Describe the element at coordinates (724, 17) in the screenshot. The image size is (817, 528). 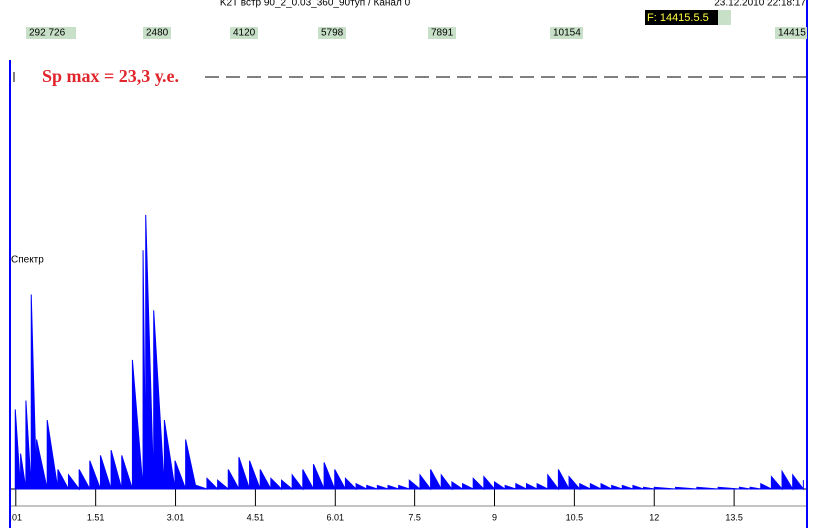
I see `cursor-box-tail` at that location.